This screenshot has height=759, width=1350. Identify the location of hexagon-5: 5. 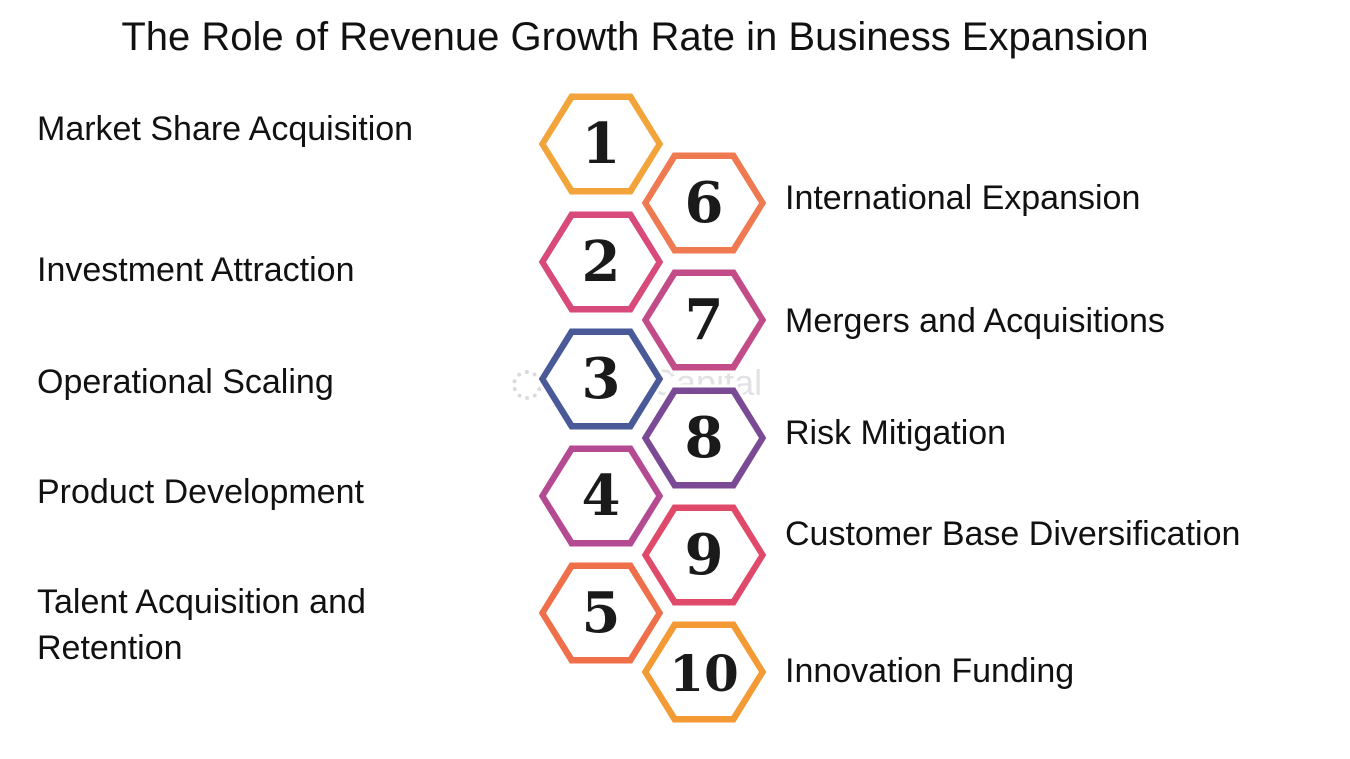
(601, 613).